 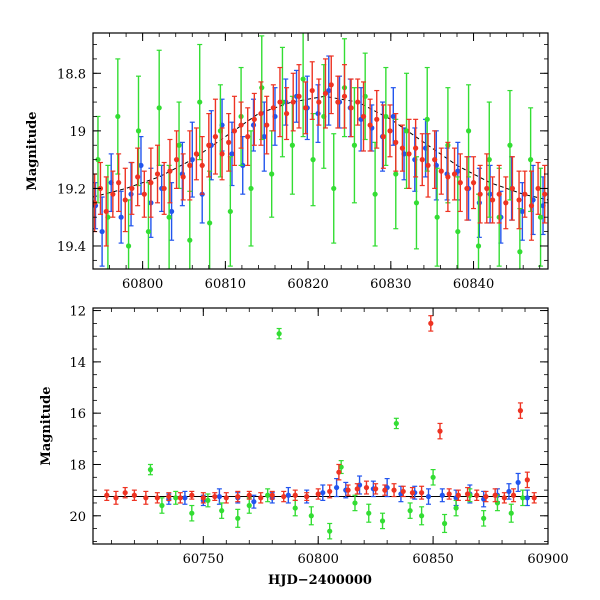 What do you see at coordinates (203, 559) in the screenshot?
I see `bottom-x-tick-label: 60750` at bounding box center [203, 559].